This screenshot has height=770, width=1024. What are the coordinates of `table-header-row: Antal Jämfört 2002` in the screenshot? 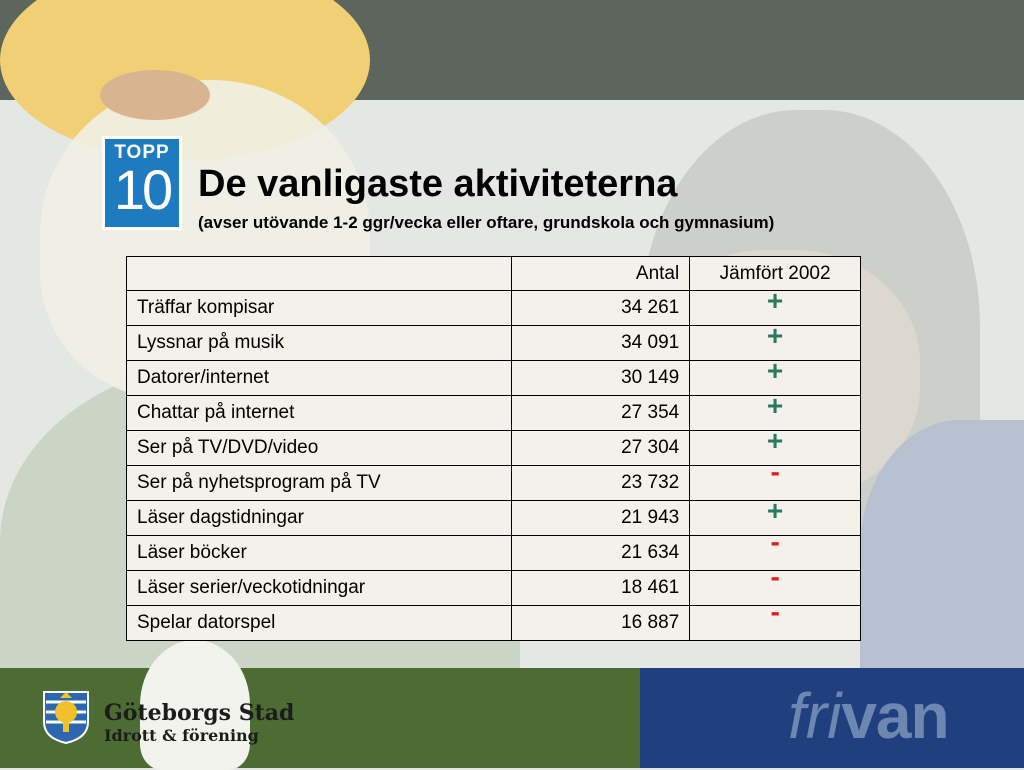 It's located at (493, 273).